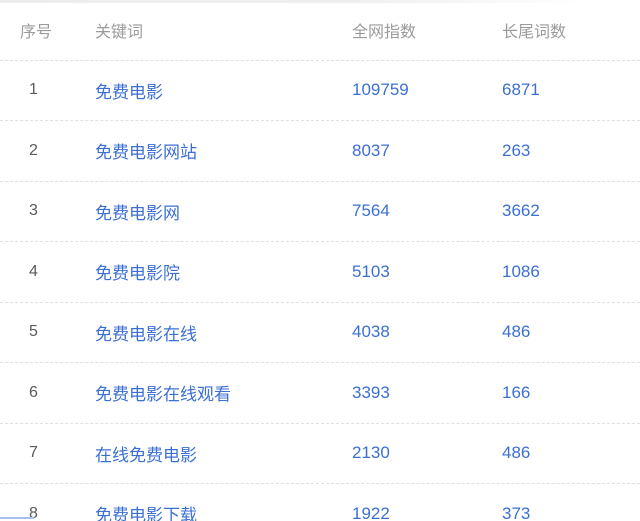  Describe the element at coordinates (521, 211) in the screenshot. I see `longtail-count-value: 3662` at that location.